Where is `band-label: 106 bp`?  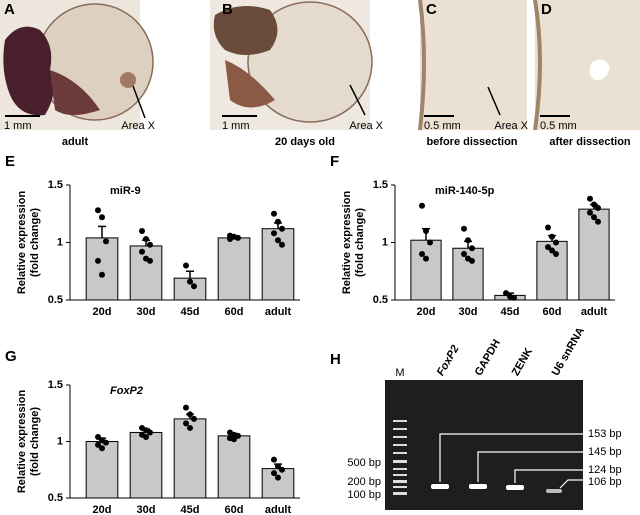
band-label: 106 bp is located at coordinates (605, 482).